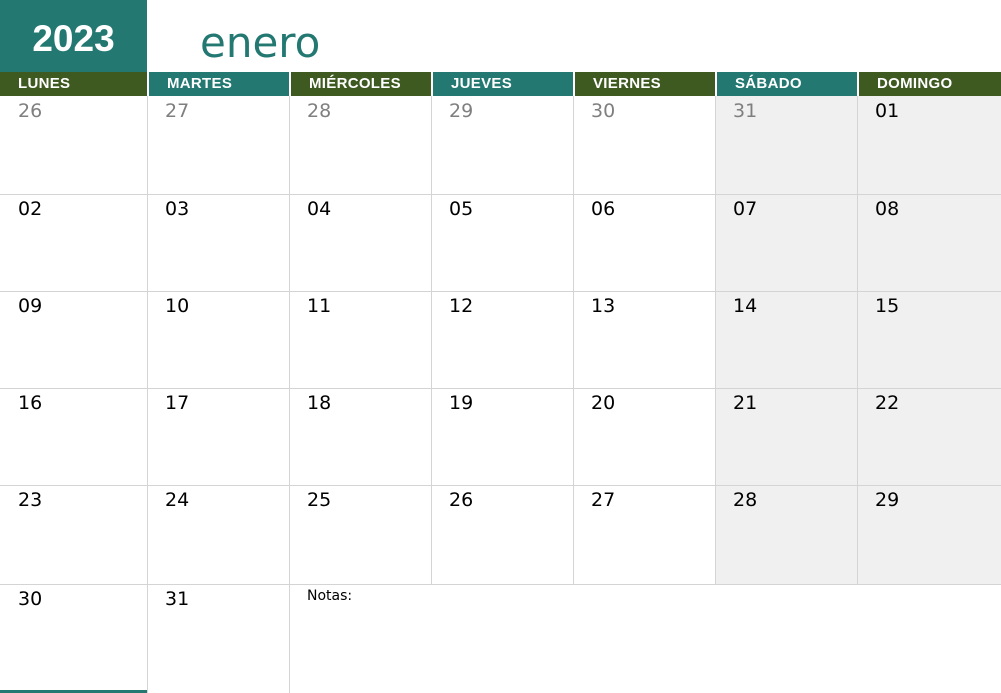  Describe the element at coordinates (260, 42) in the screenshot. I see `month-title: enero` at that location.